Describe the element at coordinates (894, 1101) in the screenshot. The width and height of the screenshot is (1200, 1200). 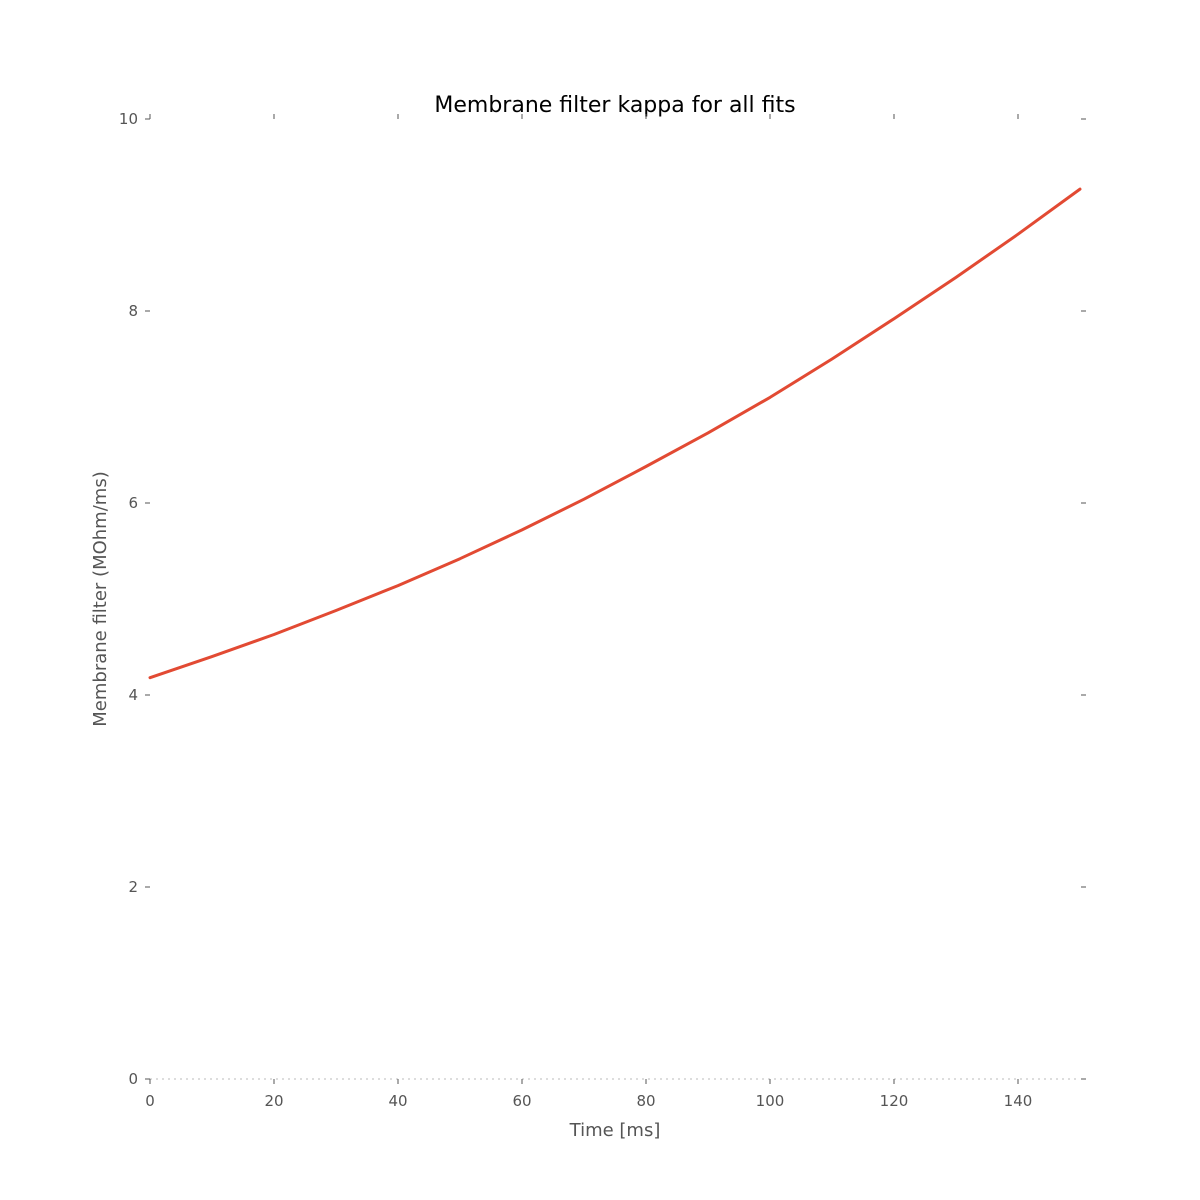
I see `x-tick-label: 120` at that location.